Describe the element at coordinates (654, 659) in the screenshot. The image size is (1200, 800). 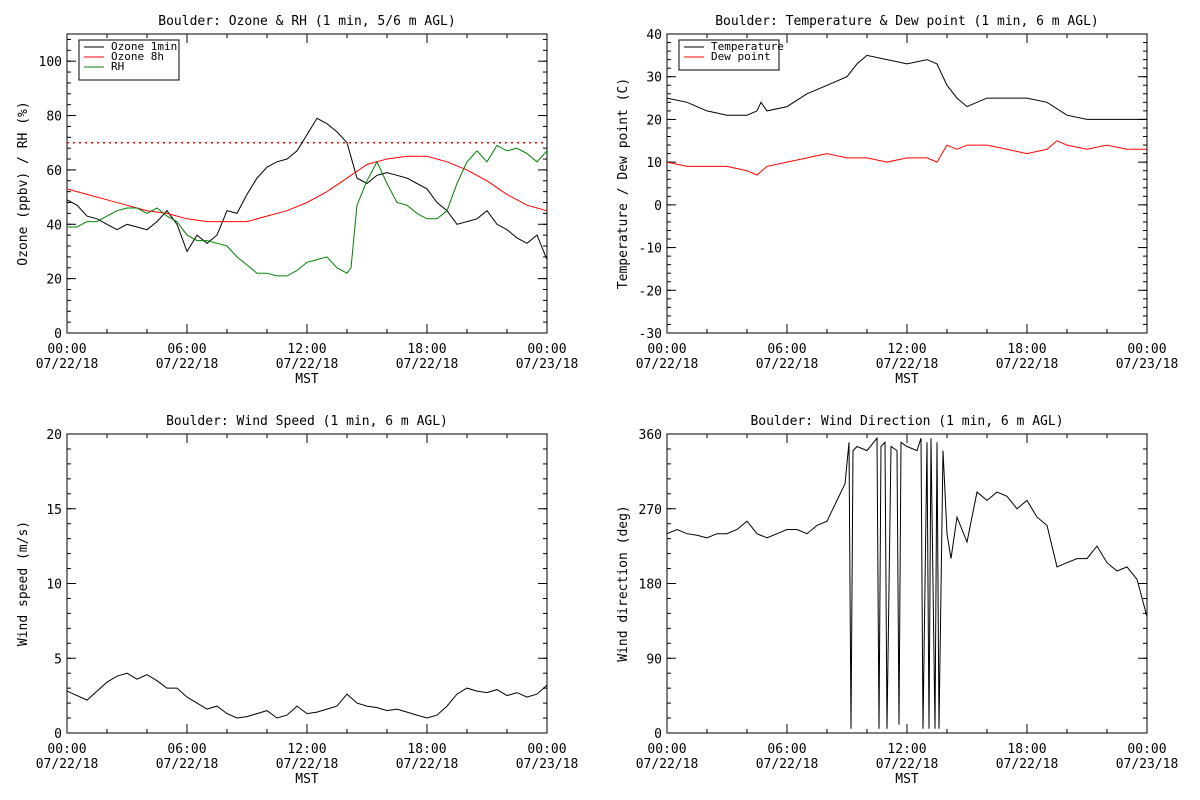
I see `y-tick-label: 90` at that location.